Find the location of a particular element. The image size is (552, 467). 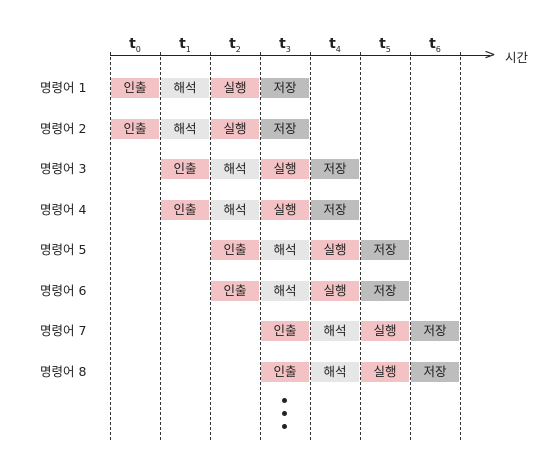

time-axis-label: 시간 is located at coordinates (517, 57).